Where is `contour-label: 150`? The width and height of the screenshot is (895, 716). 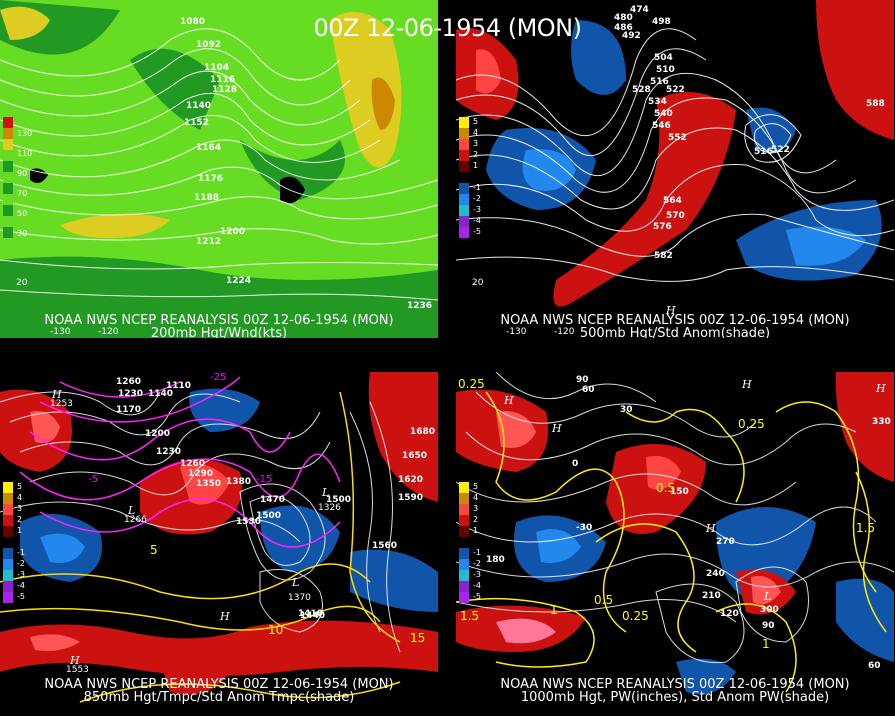 contour-label: 150 is located at coordinates (679, 492).